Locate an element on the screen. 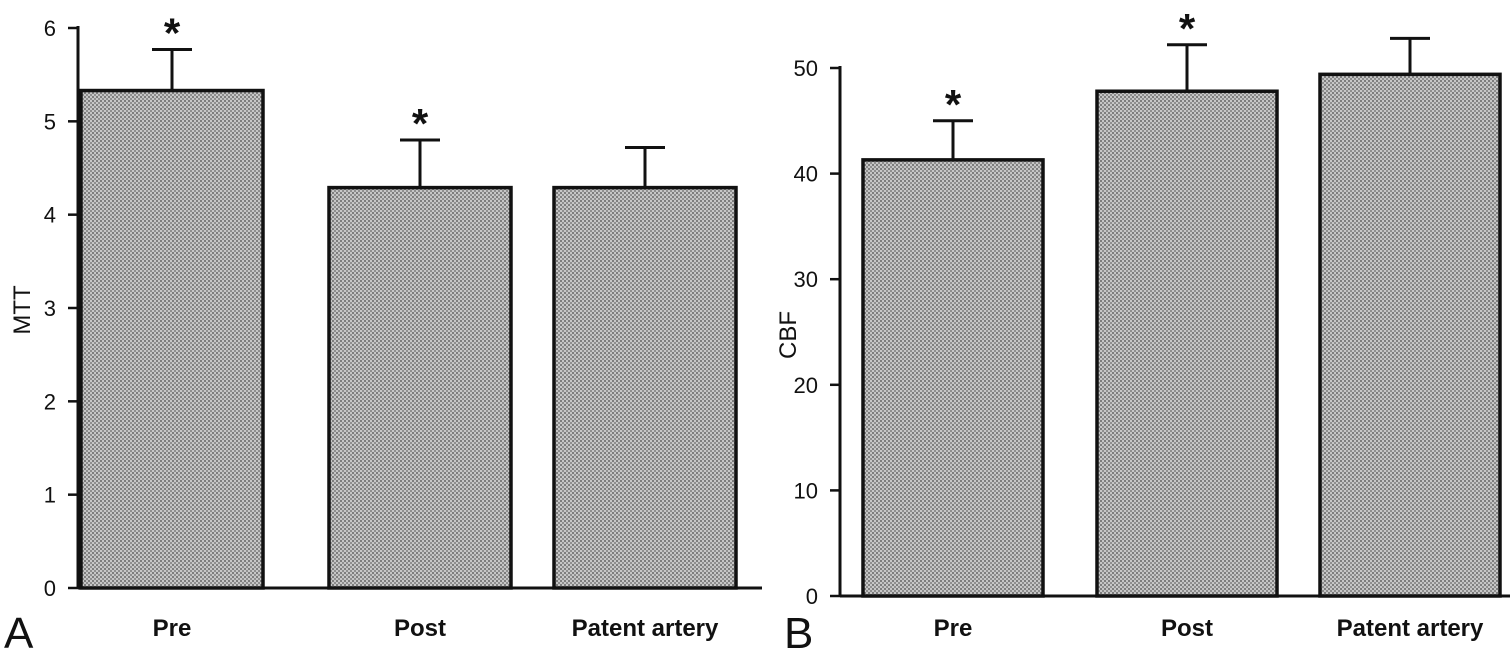  y-tick-label: 40 is located at coordinates (806, 174).